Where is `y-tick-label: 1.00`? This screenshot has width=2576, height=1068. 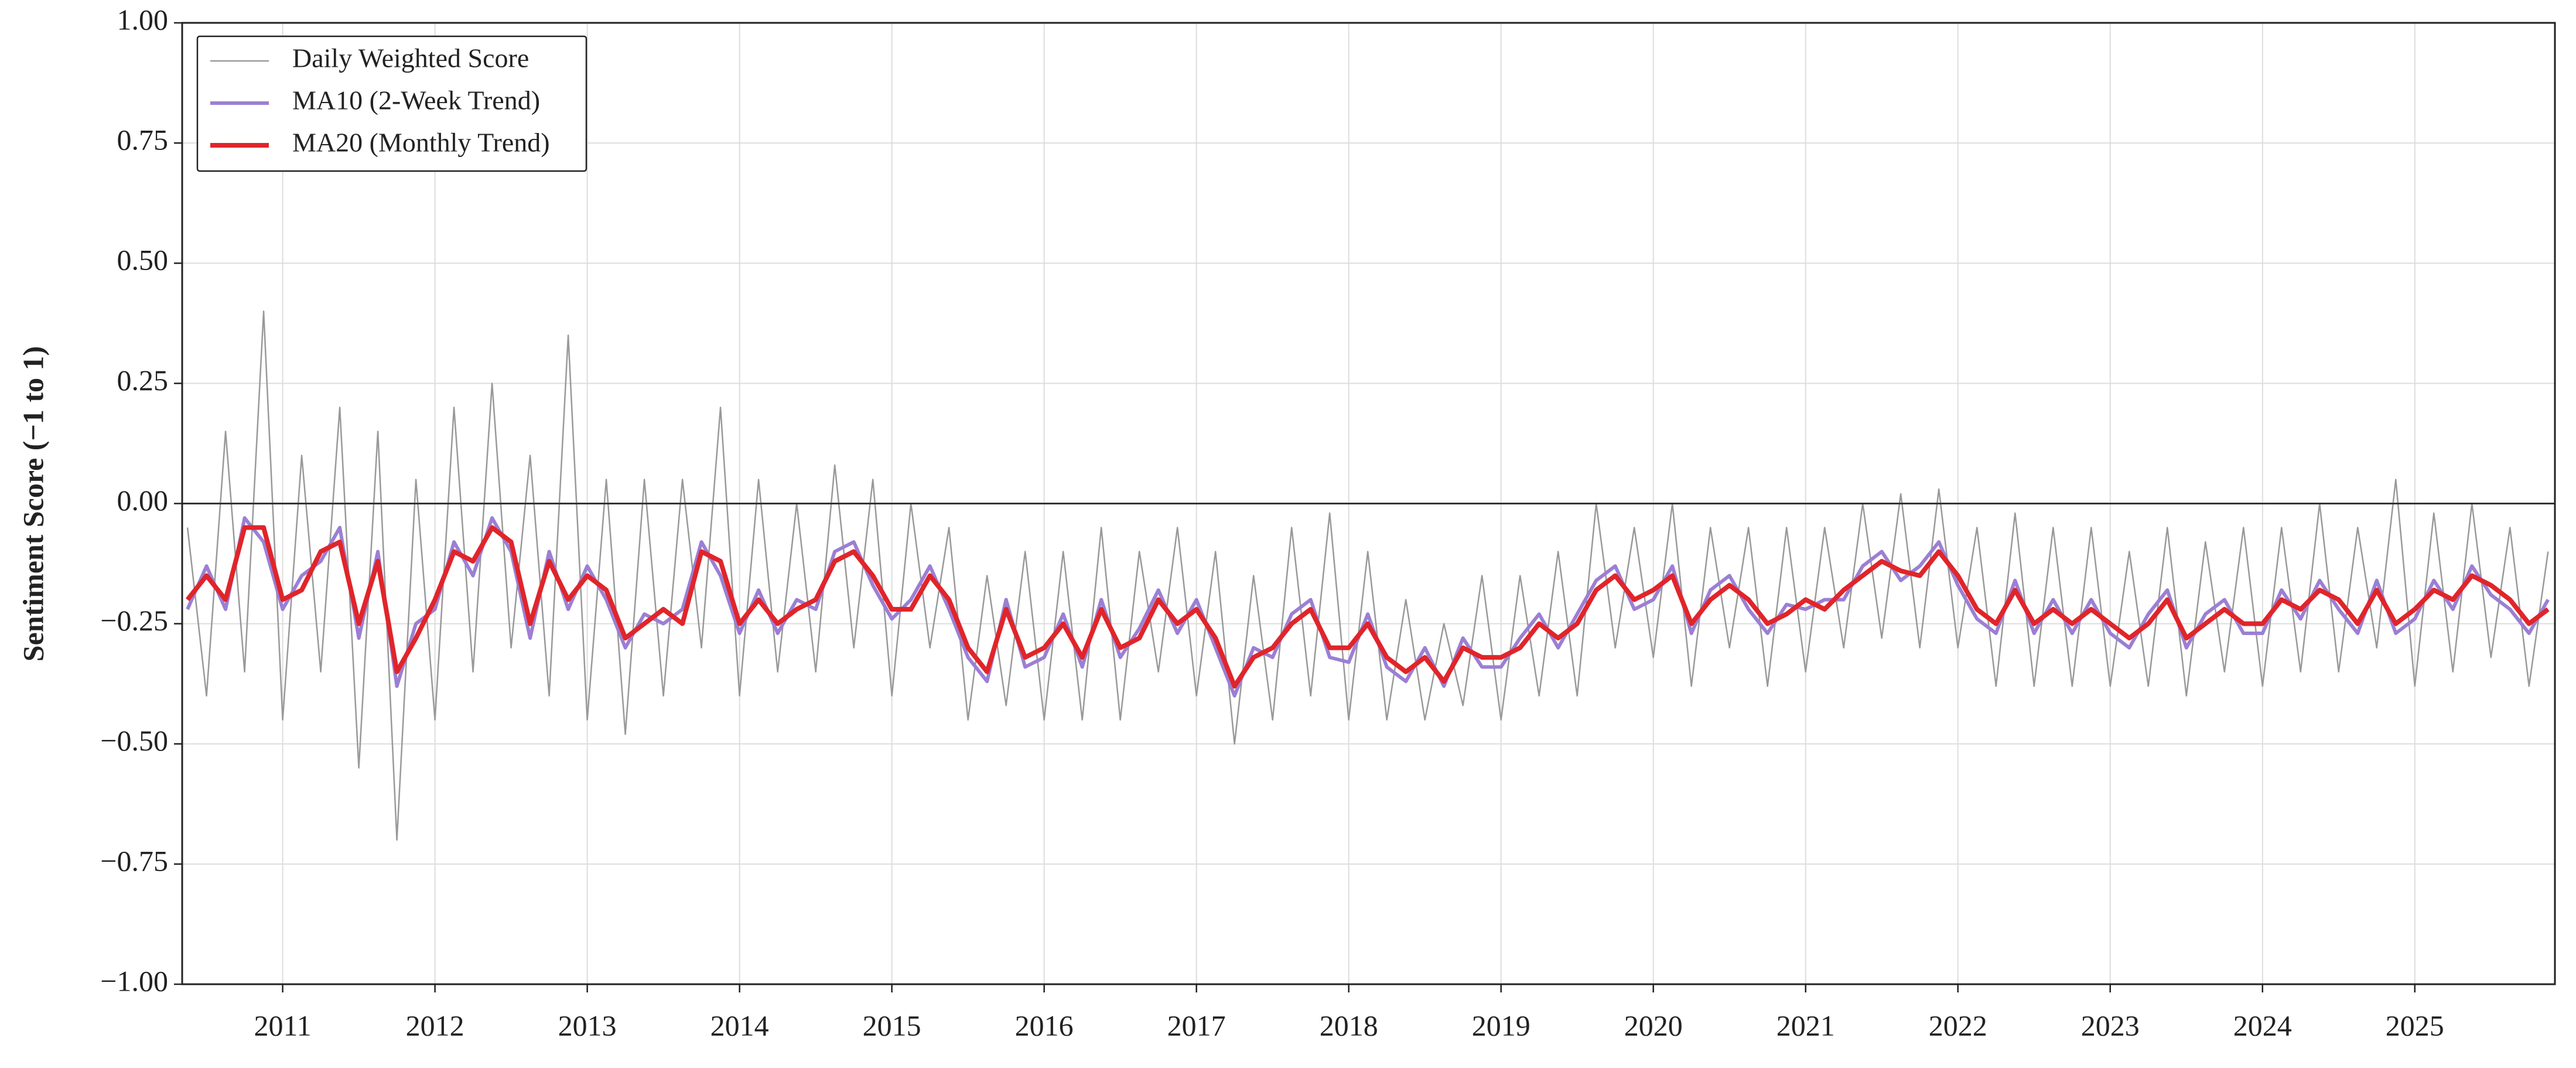 y-tick-label: 1.00 is located at coordinates (143, 19).